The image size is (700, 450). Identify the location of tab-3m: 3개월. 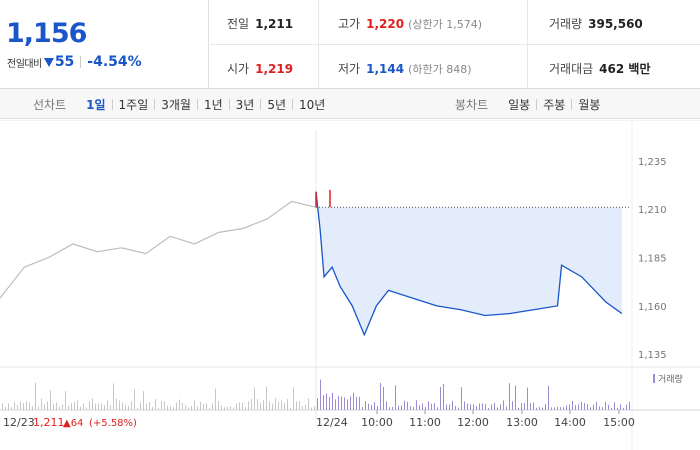
(176, 104).